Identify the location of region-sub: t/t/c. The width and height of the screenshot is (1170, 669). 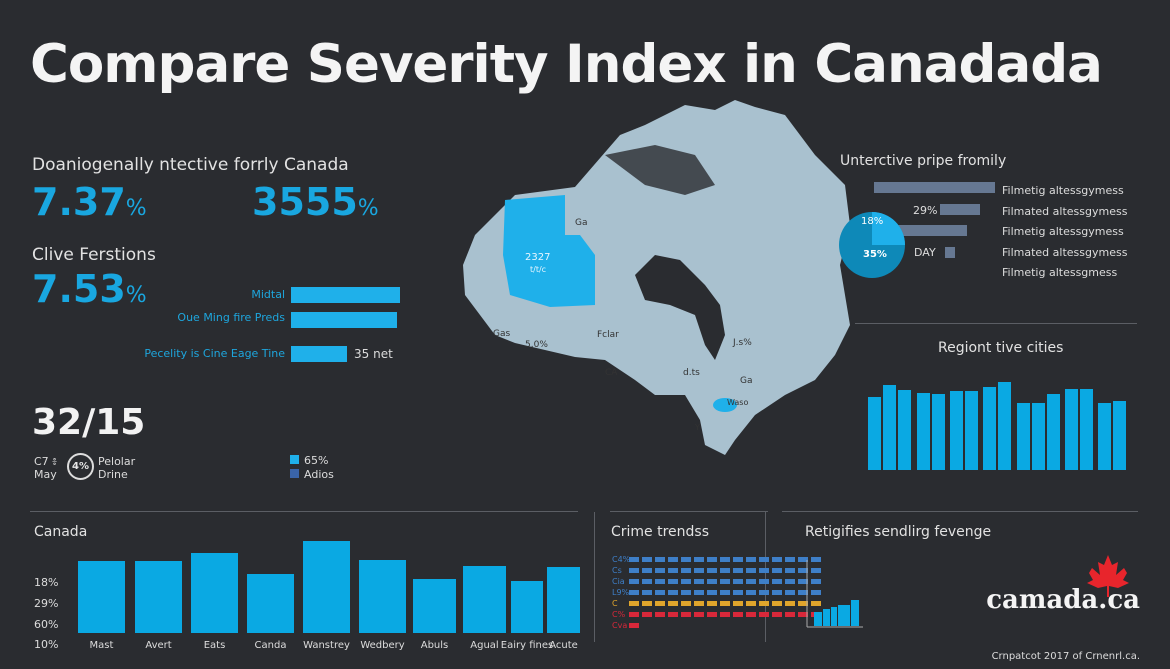
(538, 269).